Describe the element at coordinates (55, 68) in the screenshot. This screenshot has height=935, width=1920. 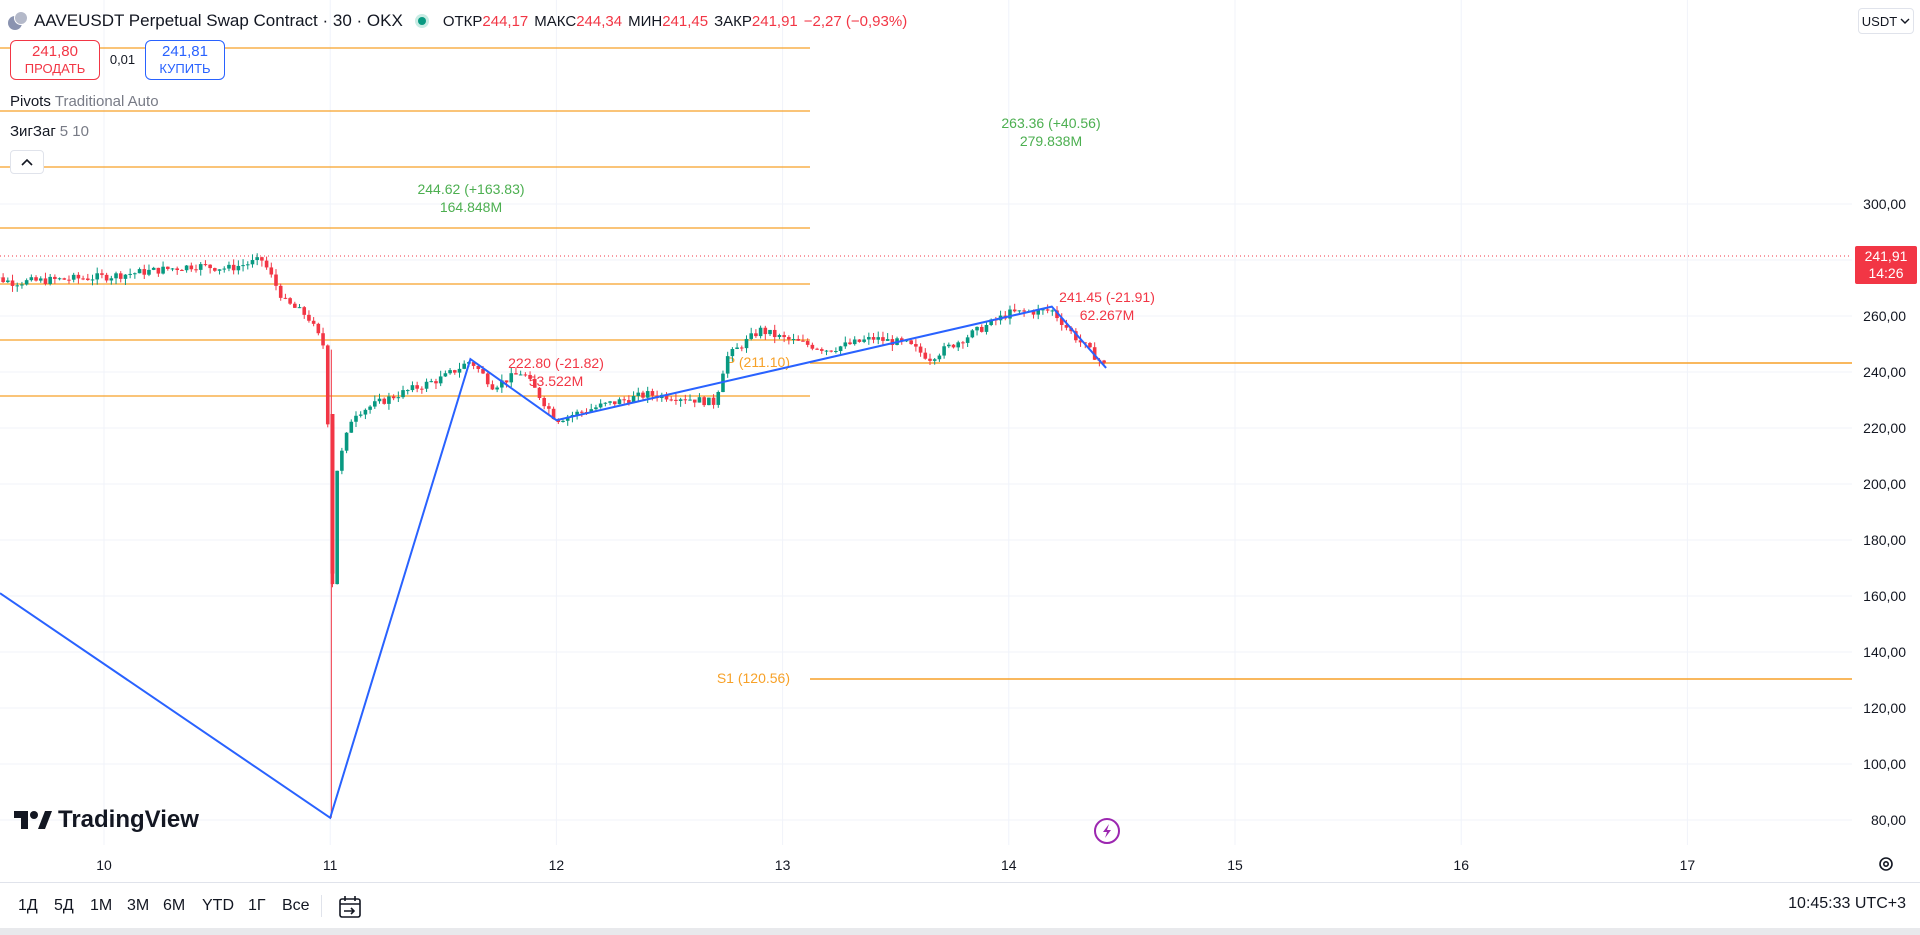
I see `sell-label: ПРОДАТЬ` at that location.